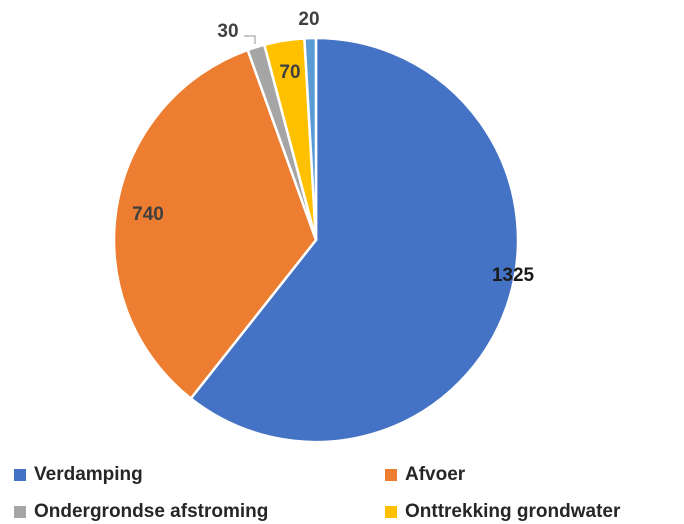 The image size is (684, 524). I want to click on data-label-5: 20, so click(308, 19).